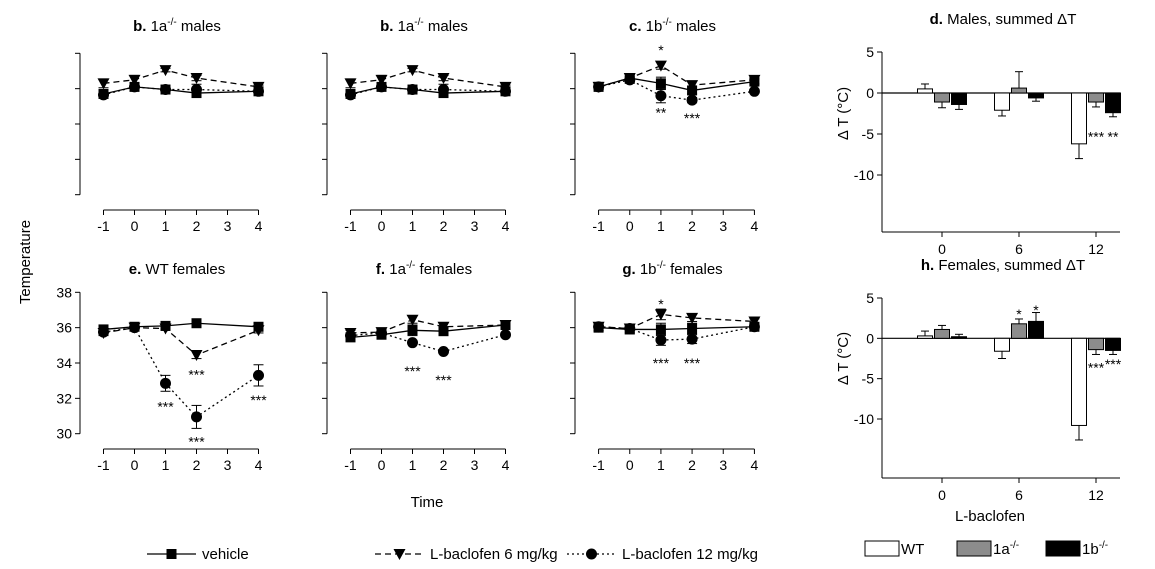 Image resolution: width=1155 pixels, height=569 pixels. Describe the element at coordinates (870, 93) in the screenshot. I see `y-tick-label: 0` at that location.